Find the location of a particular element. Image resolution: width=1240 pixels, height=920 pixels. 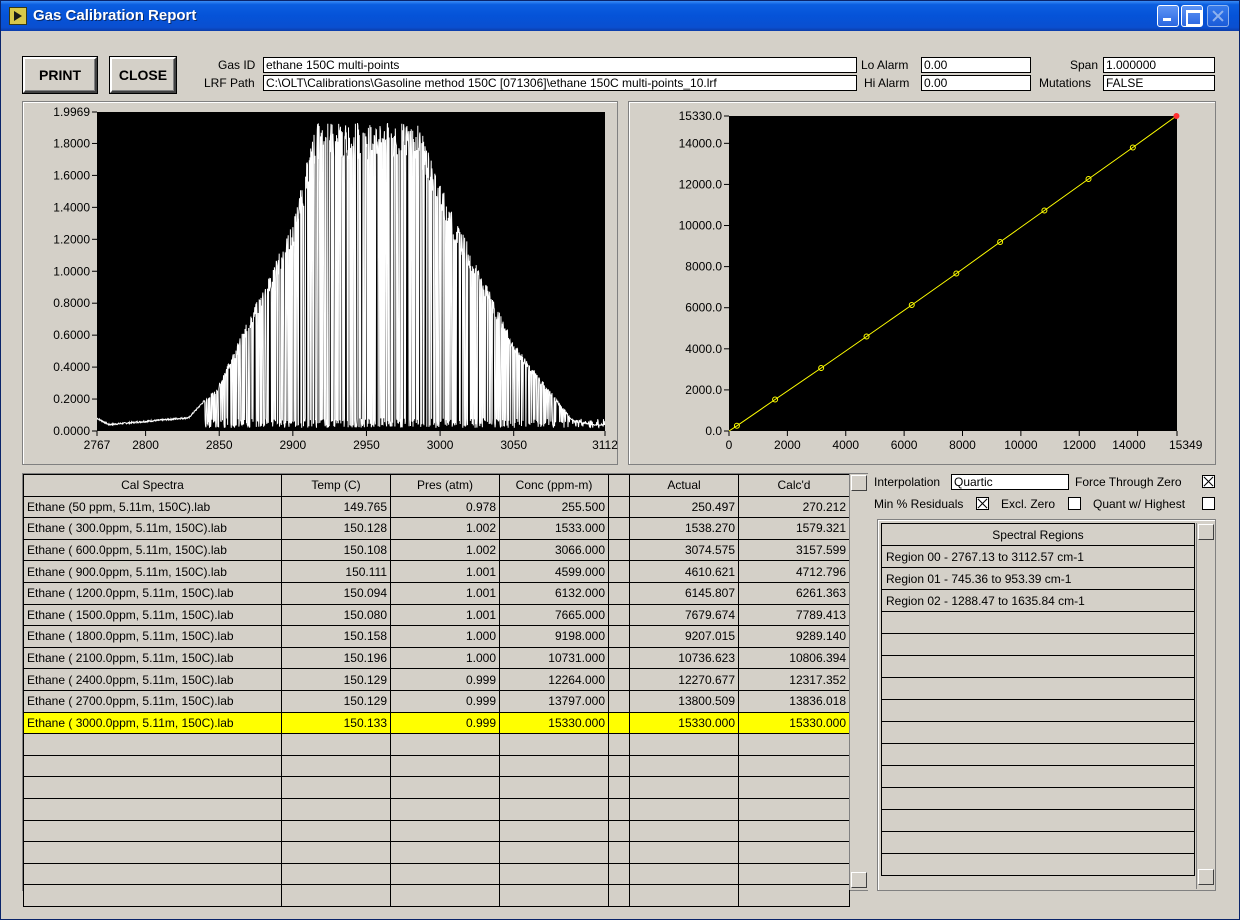

cell-actual: 12270.677 is located at coordinates (684, 679).